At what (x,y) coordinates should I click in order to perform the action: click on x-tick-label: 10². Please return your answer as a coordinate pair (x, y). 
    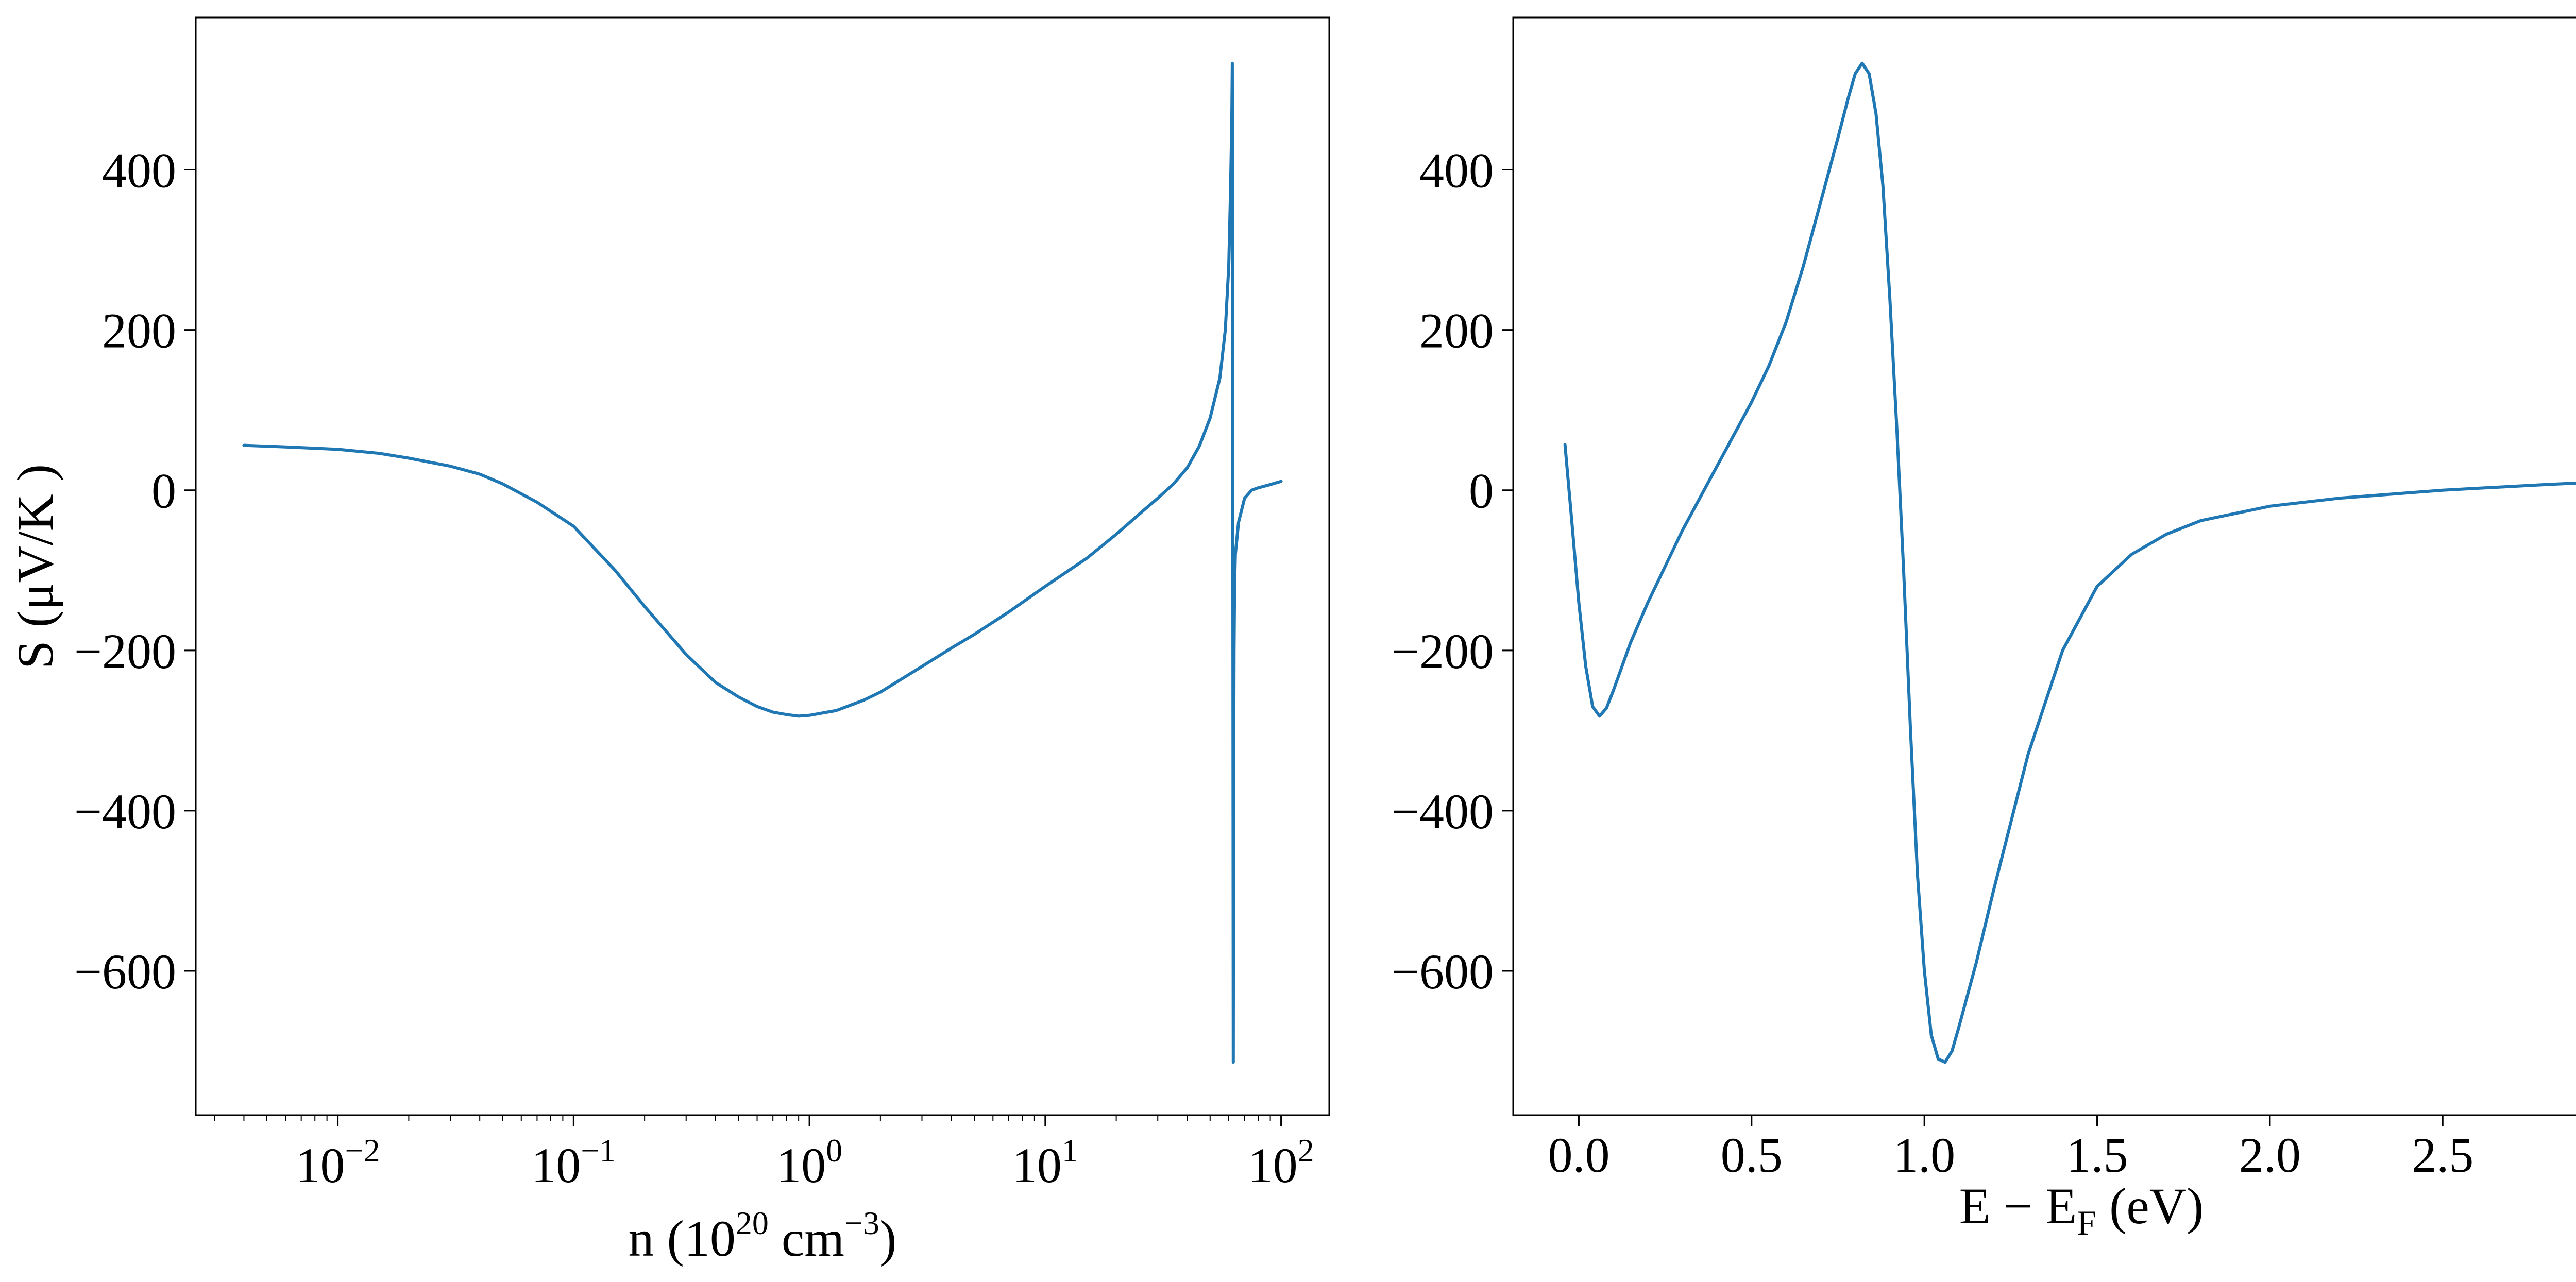
    Looking at the image, I should click on (1281, 1163).